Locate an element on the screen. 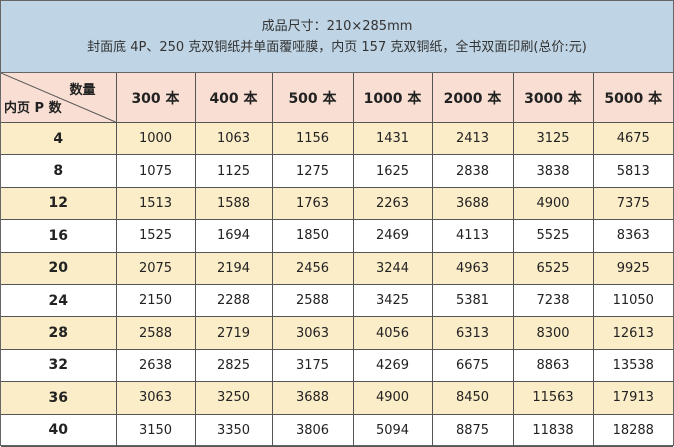  column-header: 1000 本 is located at coordinates (392, 98).